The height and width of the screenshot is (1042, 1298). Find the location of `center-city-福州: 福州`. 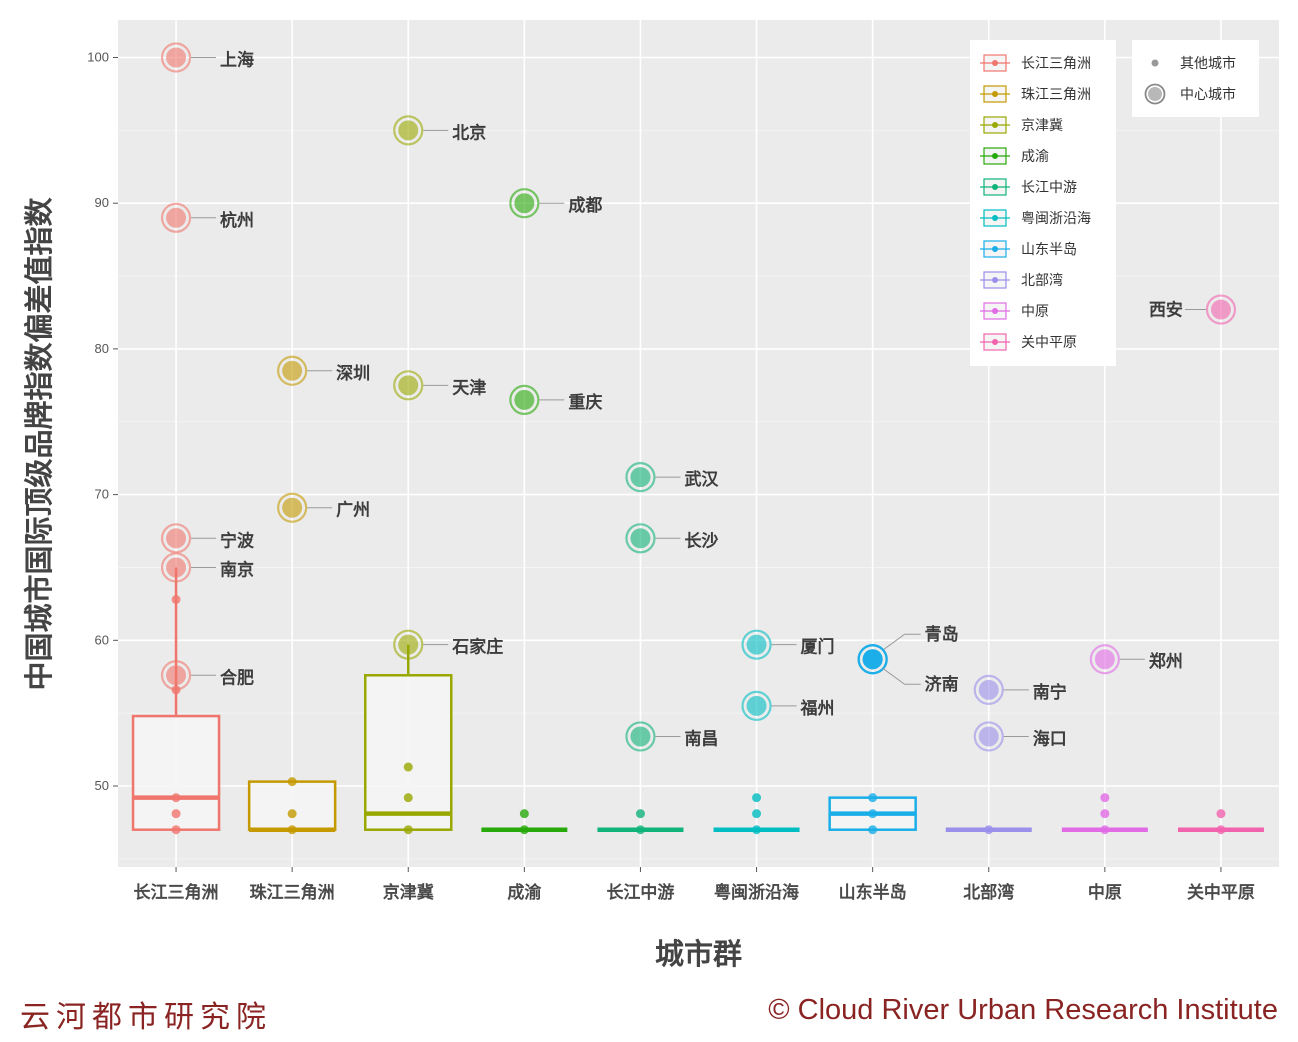

center-city-福州: 福州 is located at coordinates (788, 705).